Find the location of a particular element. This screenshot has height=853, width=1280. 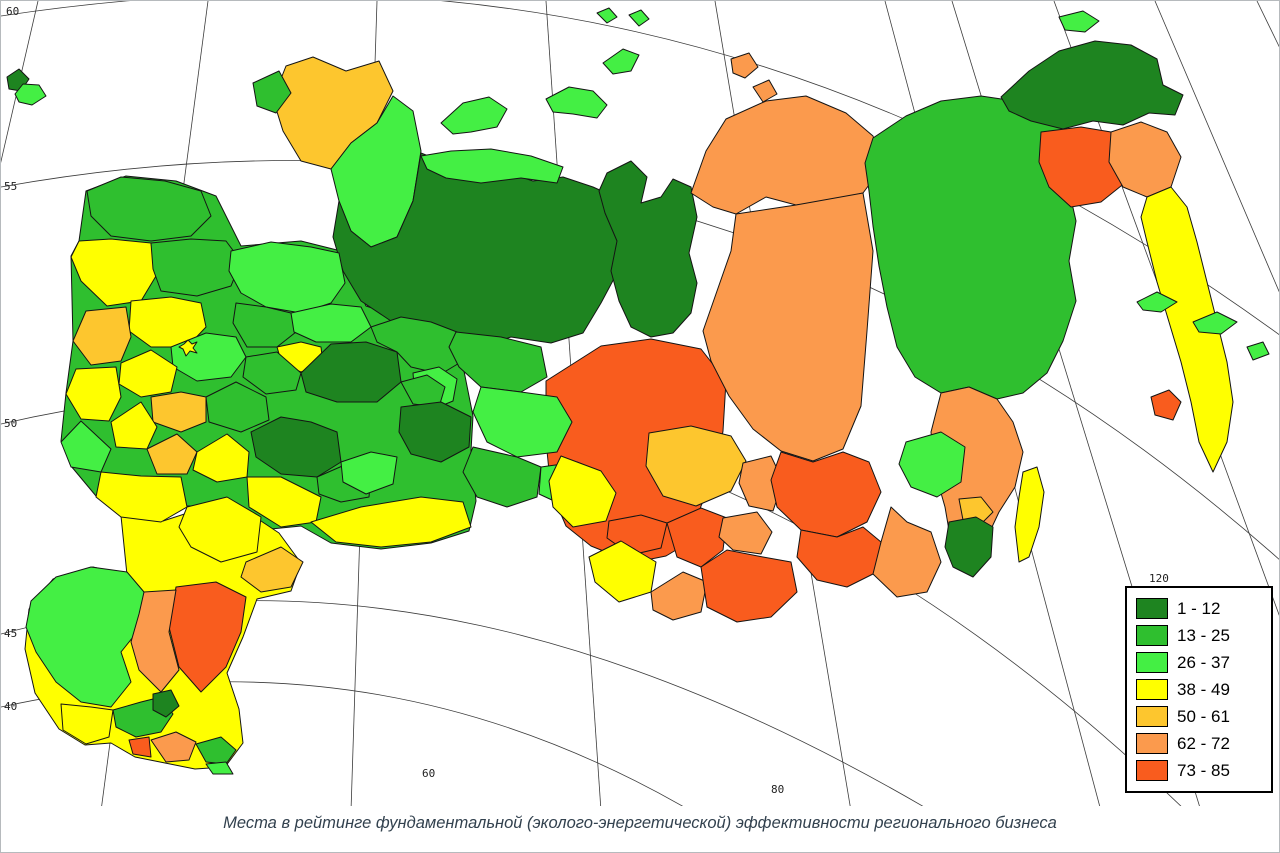

legend-row: 73 - 85 is located at coordinates (1200, 770).